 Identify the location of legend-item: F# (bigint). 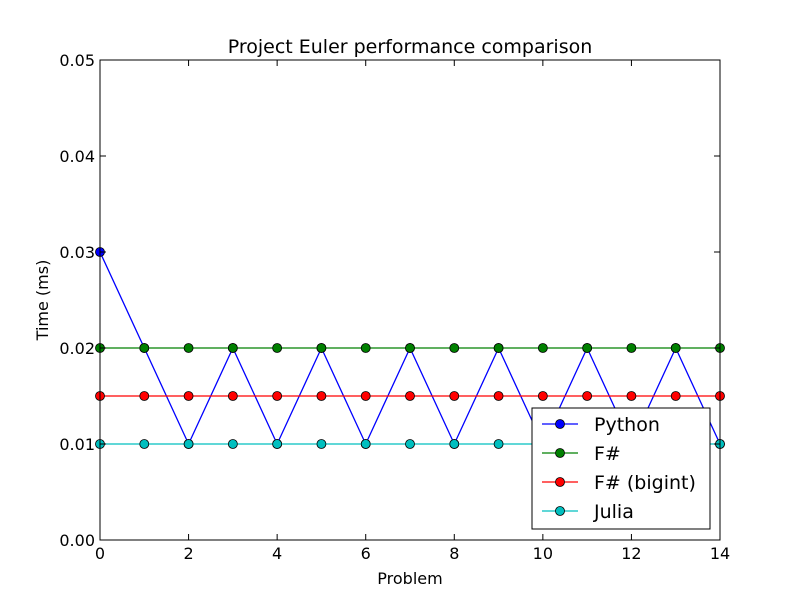
(619, 483).